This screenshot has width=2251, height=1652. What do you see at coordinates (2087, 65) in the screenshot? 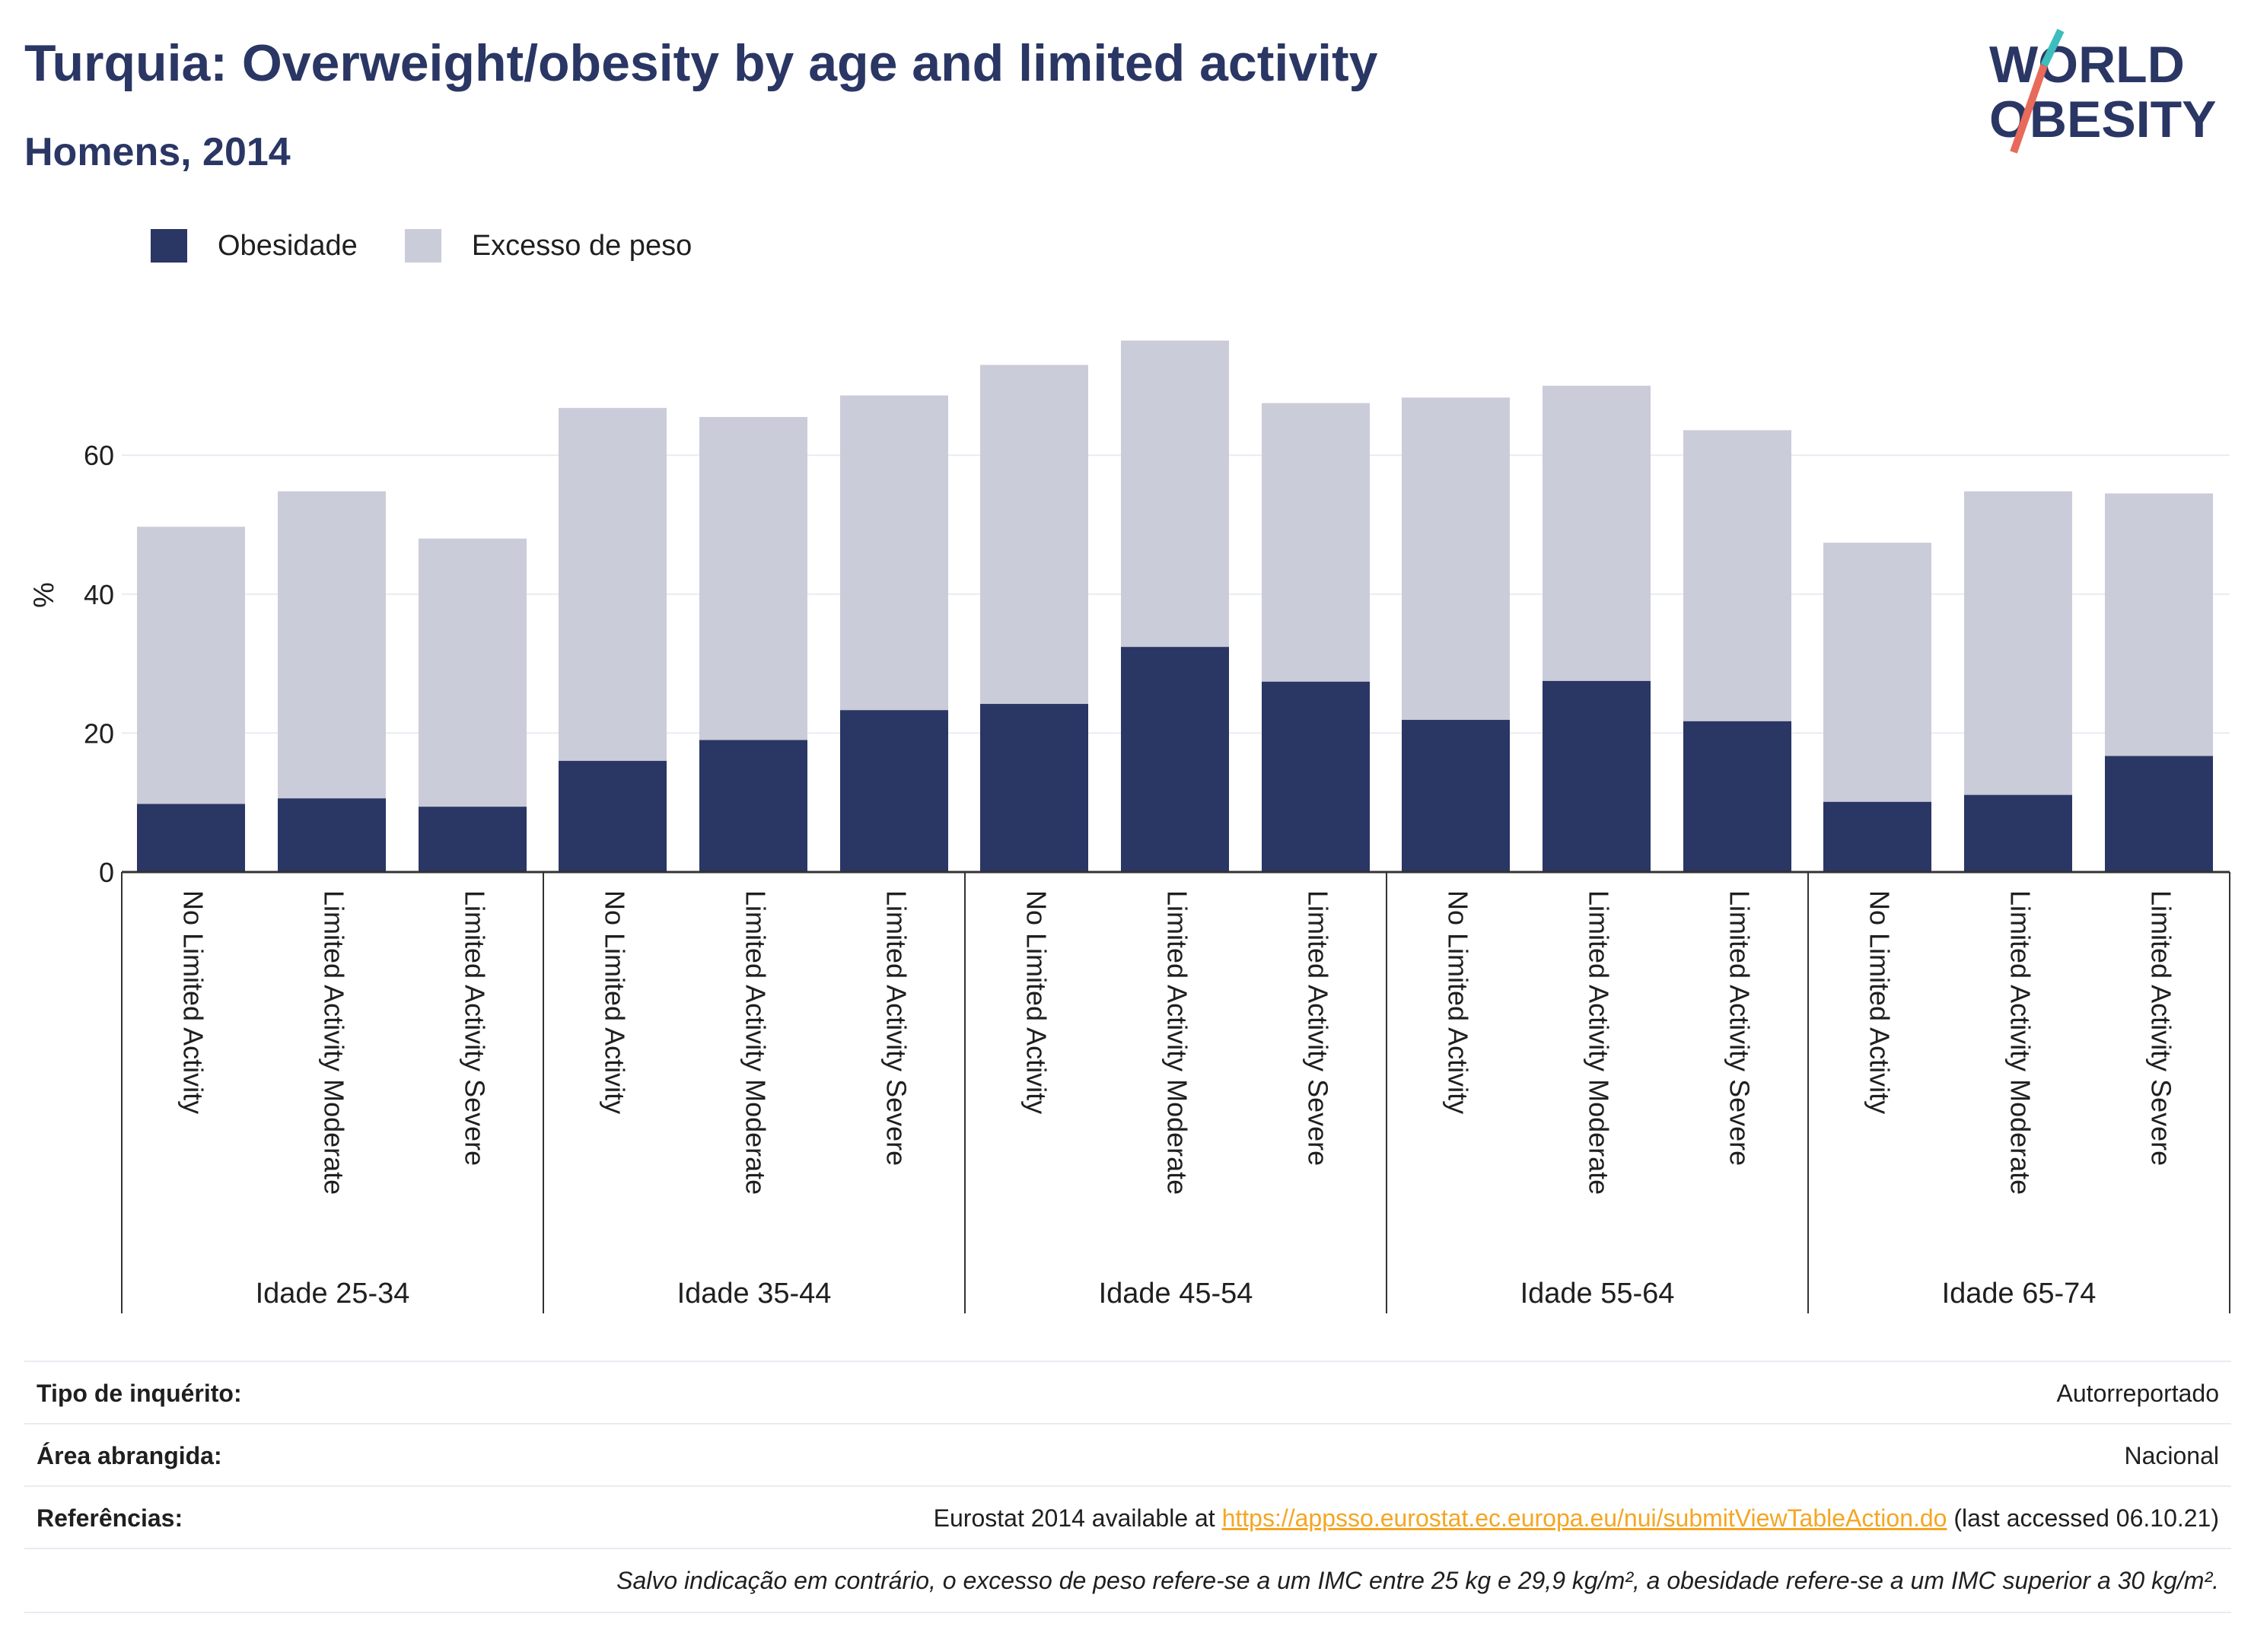
I see `logo-line1: WORLD` at bounding box center [2087, 65].